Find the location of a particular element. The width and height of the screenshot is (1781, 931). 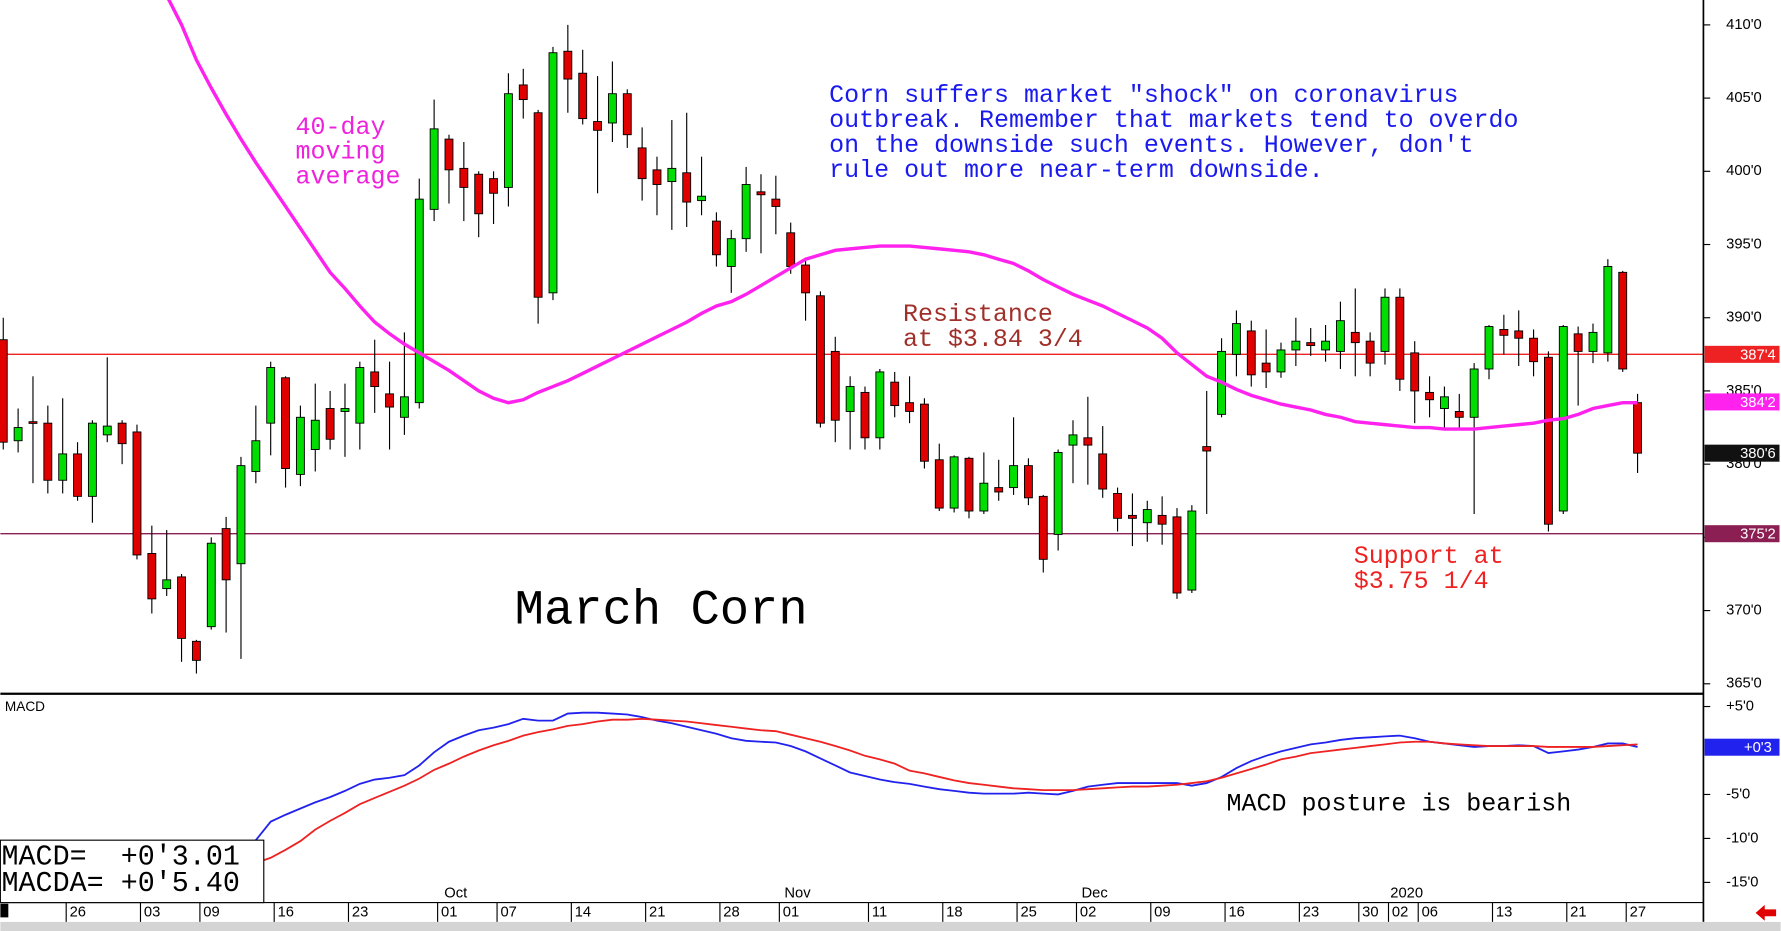

month-label: Oct is located at coordinates (455, 893).